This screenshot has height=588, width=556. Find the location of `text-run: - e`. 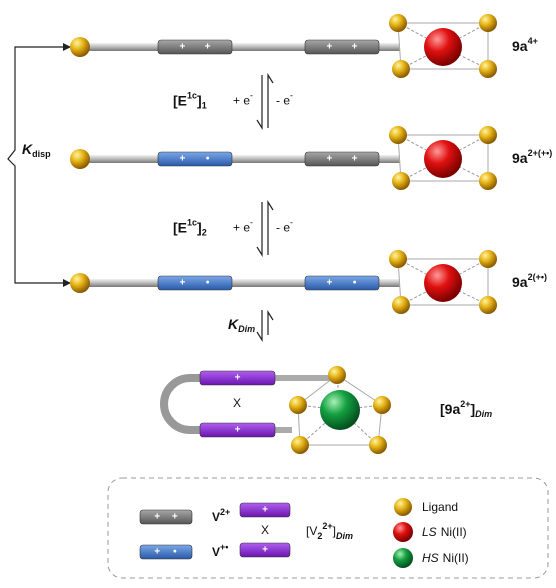

text-run: - e is located at coordinates (283, 101).